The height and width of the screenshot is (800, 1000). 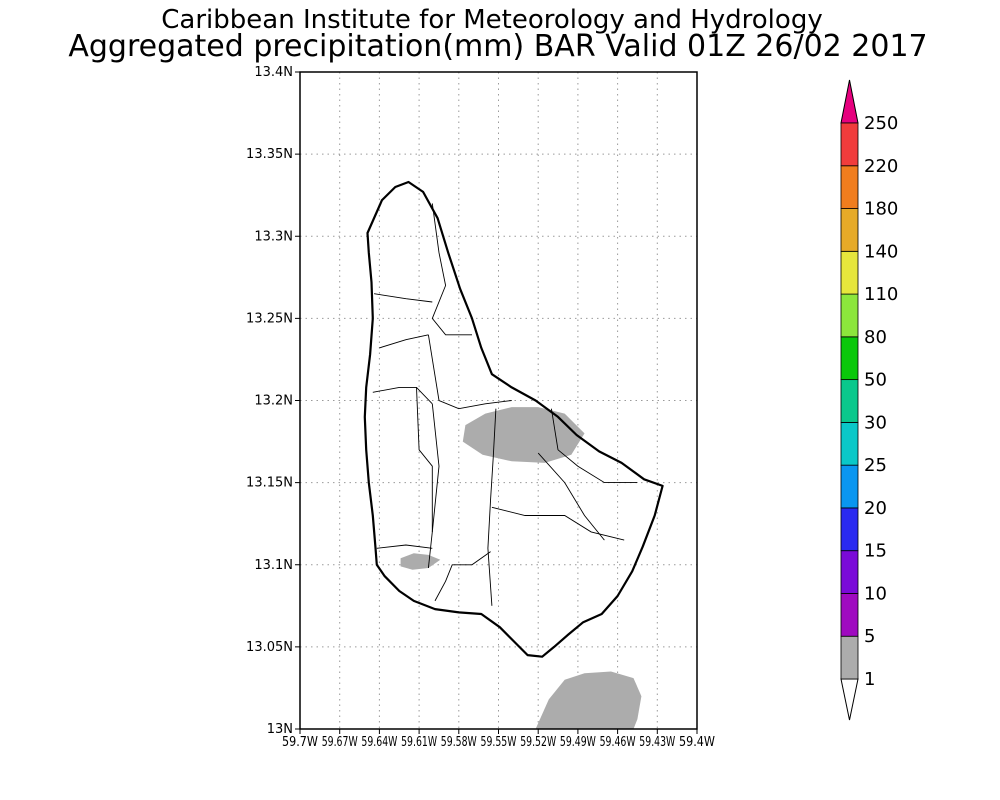 What do you see at coordinates (340, 742) in the screenshot?
I see `longitude-tick-label: 59.67W` at bounding box center [340, 742].